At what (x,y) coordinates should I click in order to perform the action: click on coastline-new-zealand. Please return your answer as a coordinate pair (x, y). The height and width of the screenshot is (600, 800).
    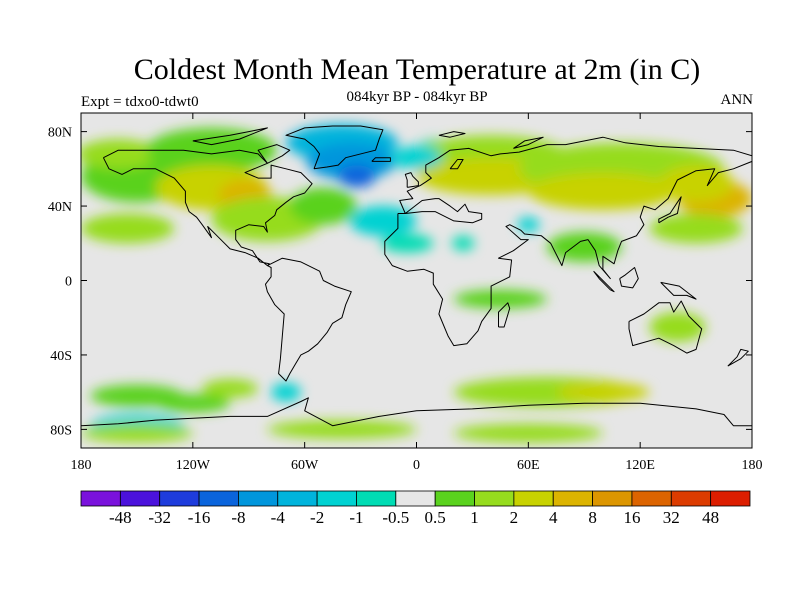
    Looking at the image, I should click on (738, 357).